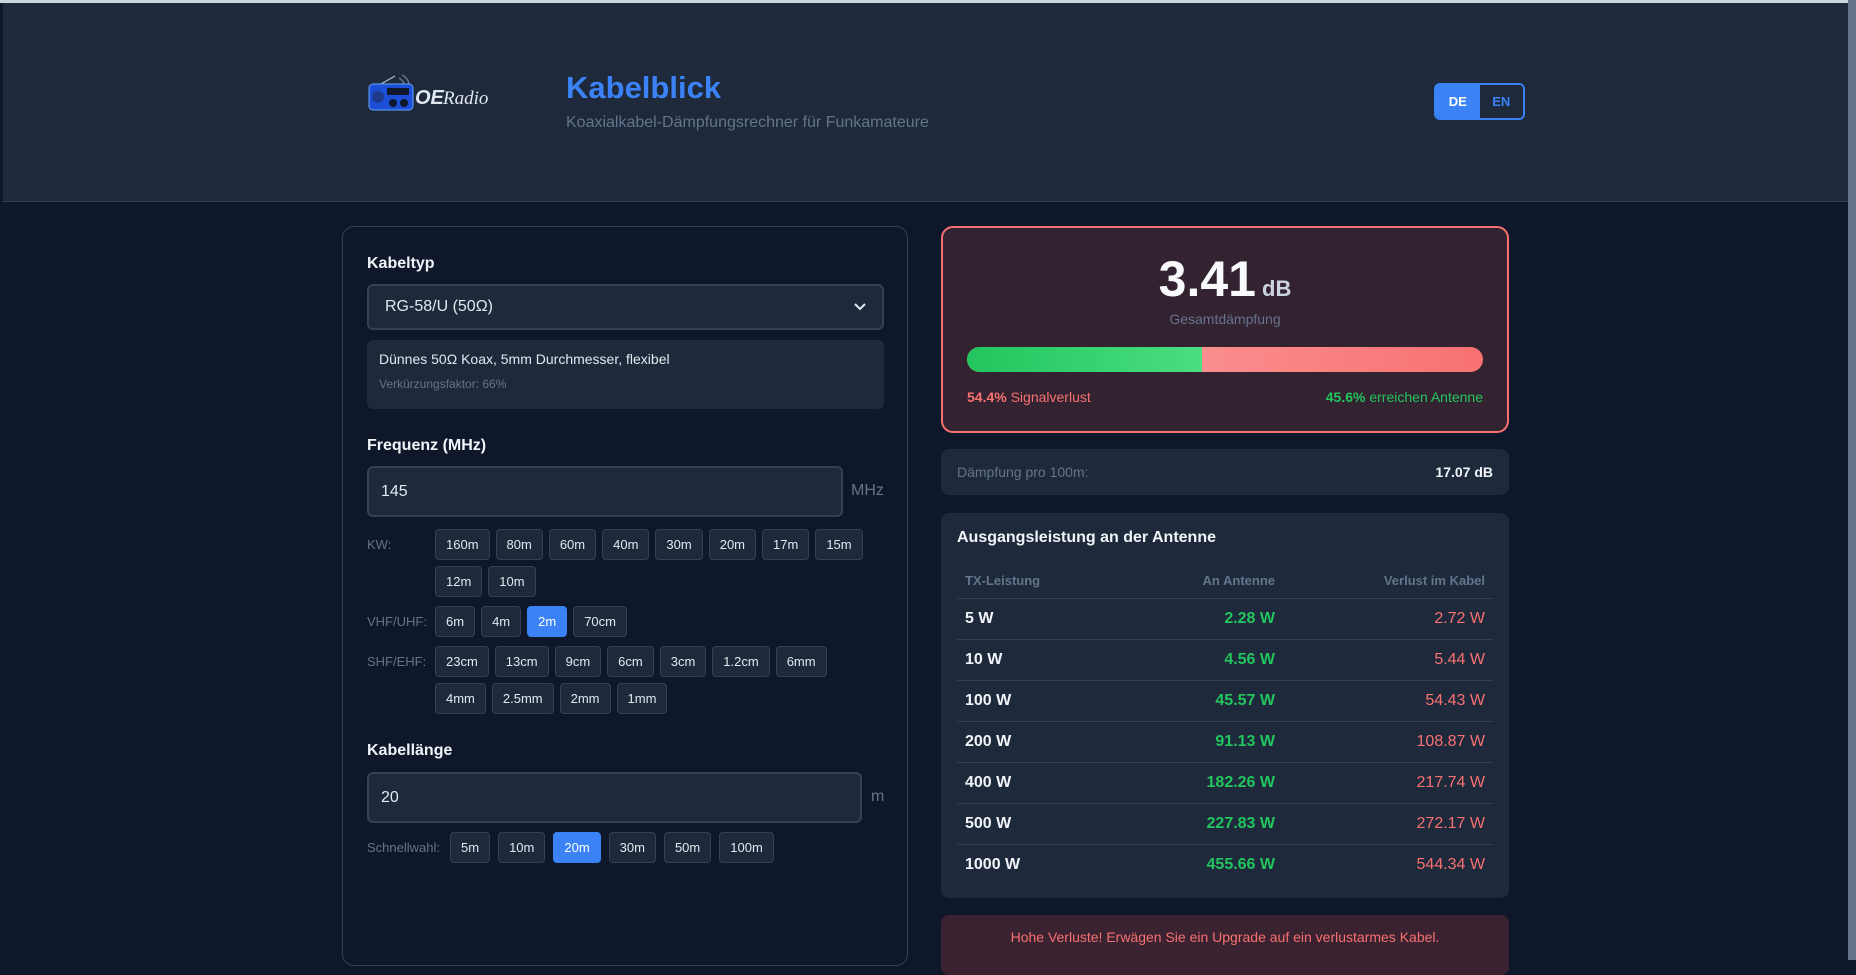 This screenshot has width=1856, height=975. I want to click on length-button-5m: 5m, so click(470, 847).